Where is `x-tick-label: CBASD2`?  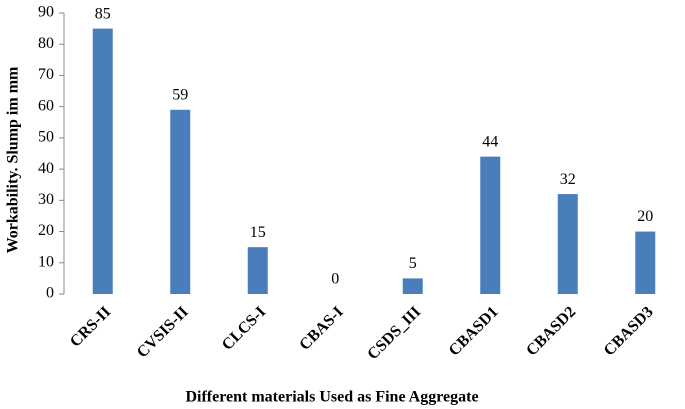
x-tick-label: CBASD2 is located at coordinates (551, 331).